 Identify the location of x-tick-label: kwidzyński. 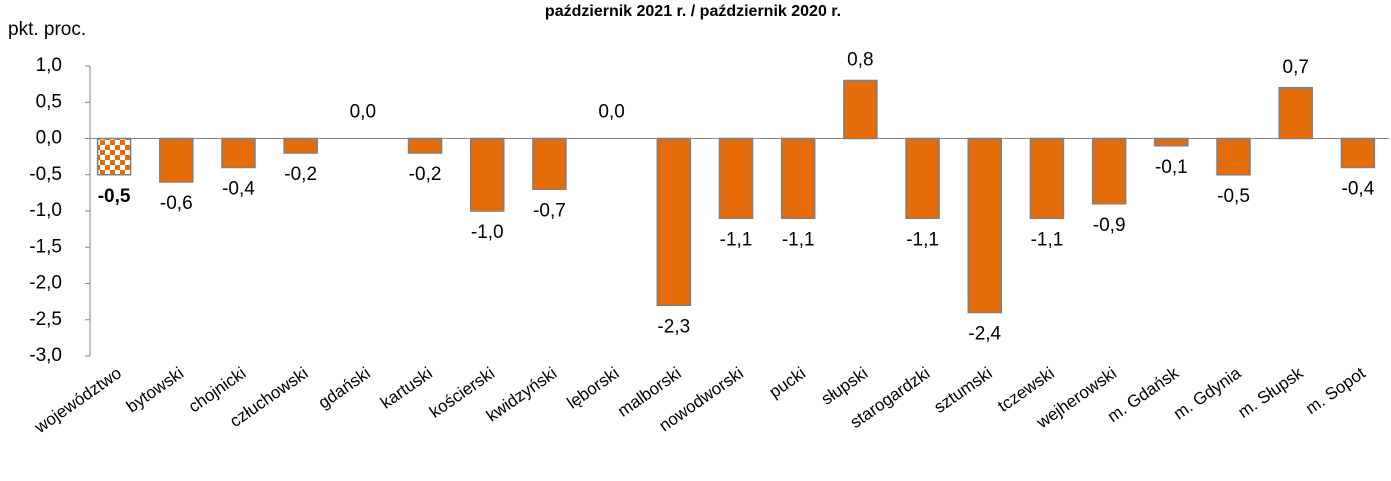
(521, 394).